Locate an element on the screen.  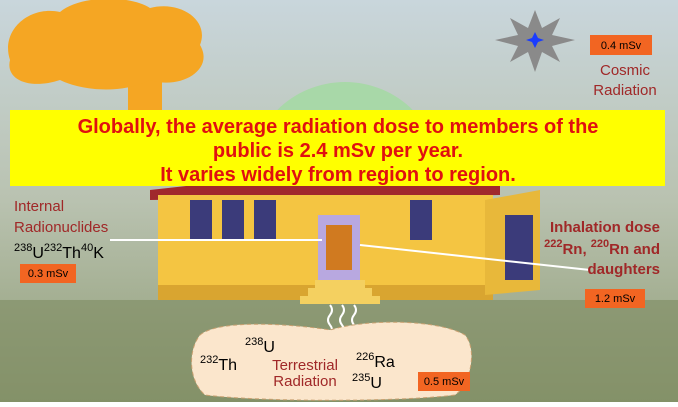
terrestrial-dose: 0.5 mSv is located at coordinates (444, 382).